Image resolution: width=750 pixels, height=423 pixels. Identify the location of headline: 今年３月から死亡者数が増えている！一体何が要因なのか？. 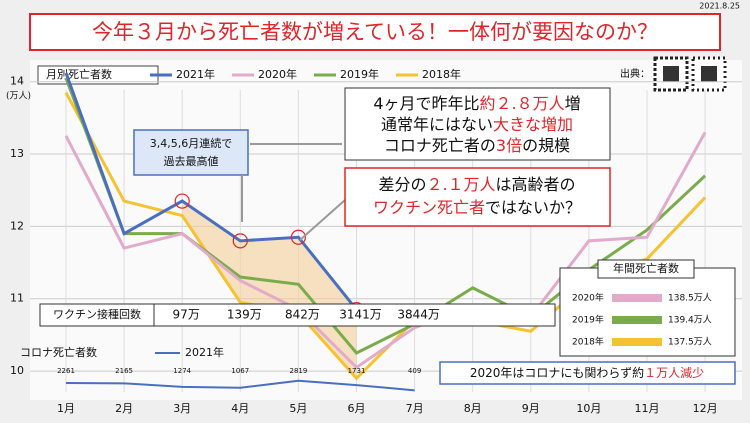
(375, 32).